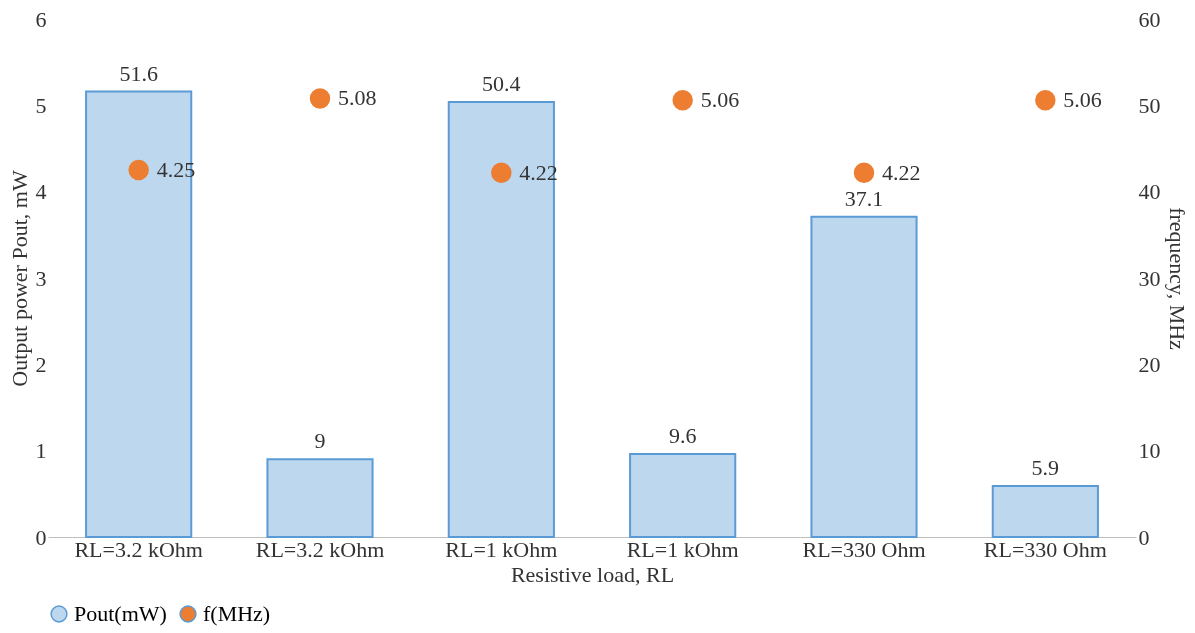  Describe the element at coordinates (1149, 192) in the screenshot. I see `y2-tick-label: 40` at that location.